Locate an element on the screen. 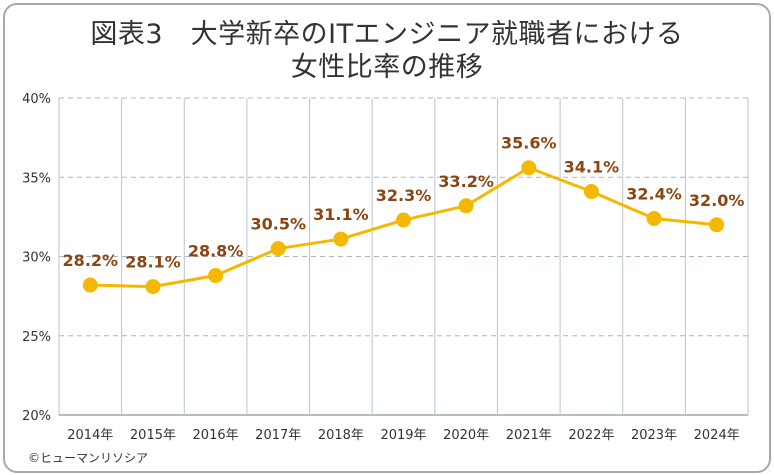  data-label: 34.1% is located at coordinates (592, 167).